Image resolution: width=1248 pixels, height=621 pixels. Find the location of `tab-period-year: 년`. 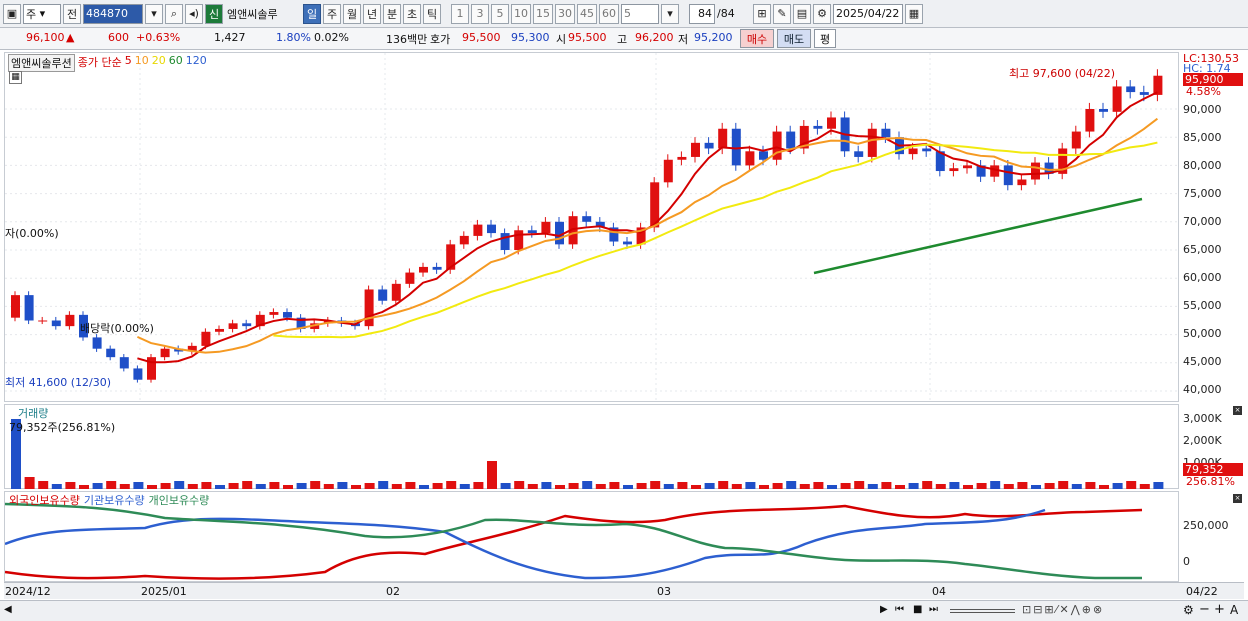

tab-period-year: 년 is located at coordinates (372, 13).